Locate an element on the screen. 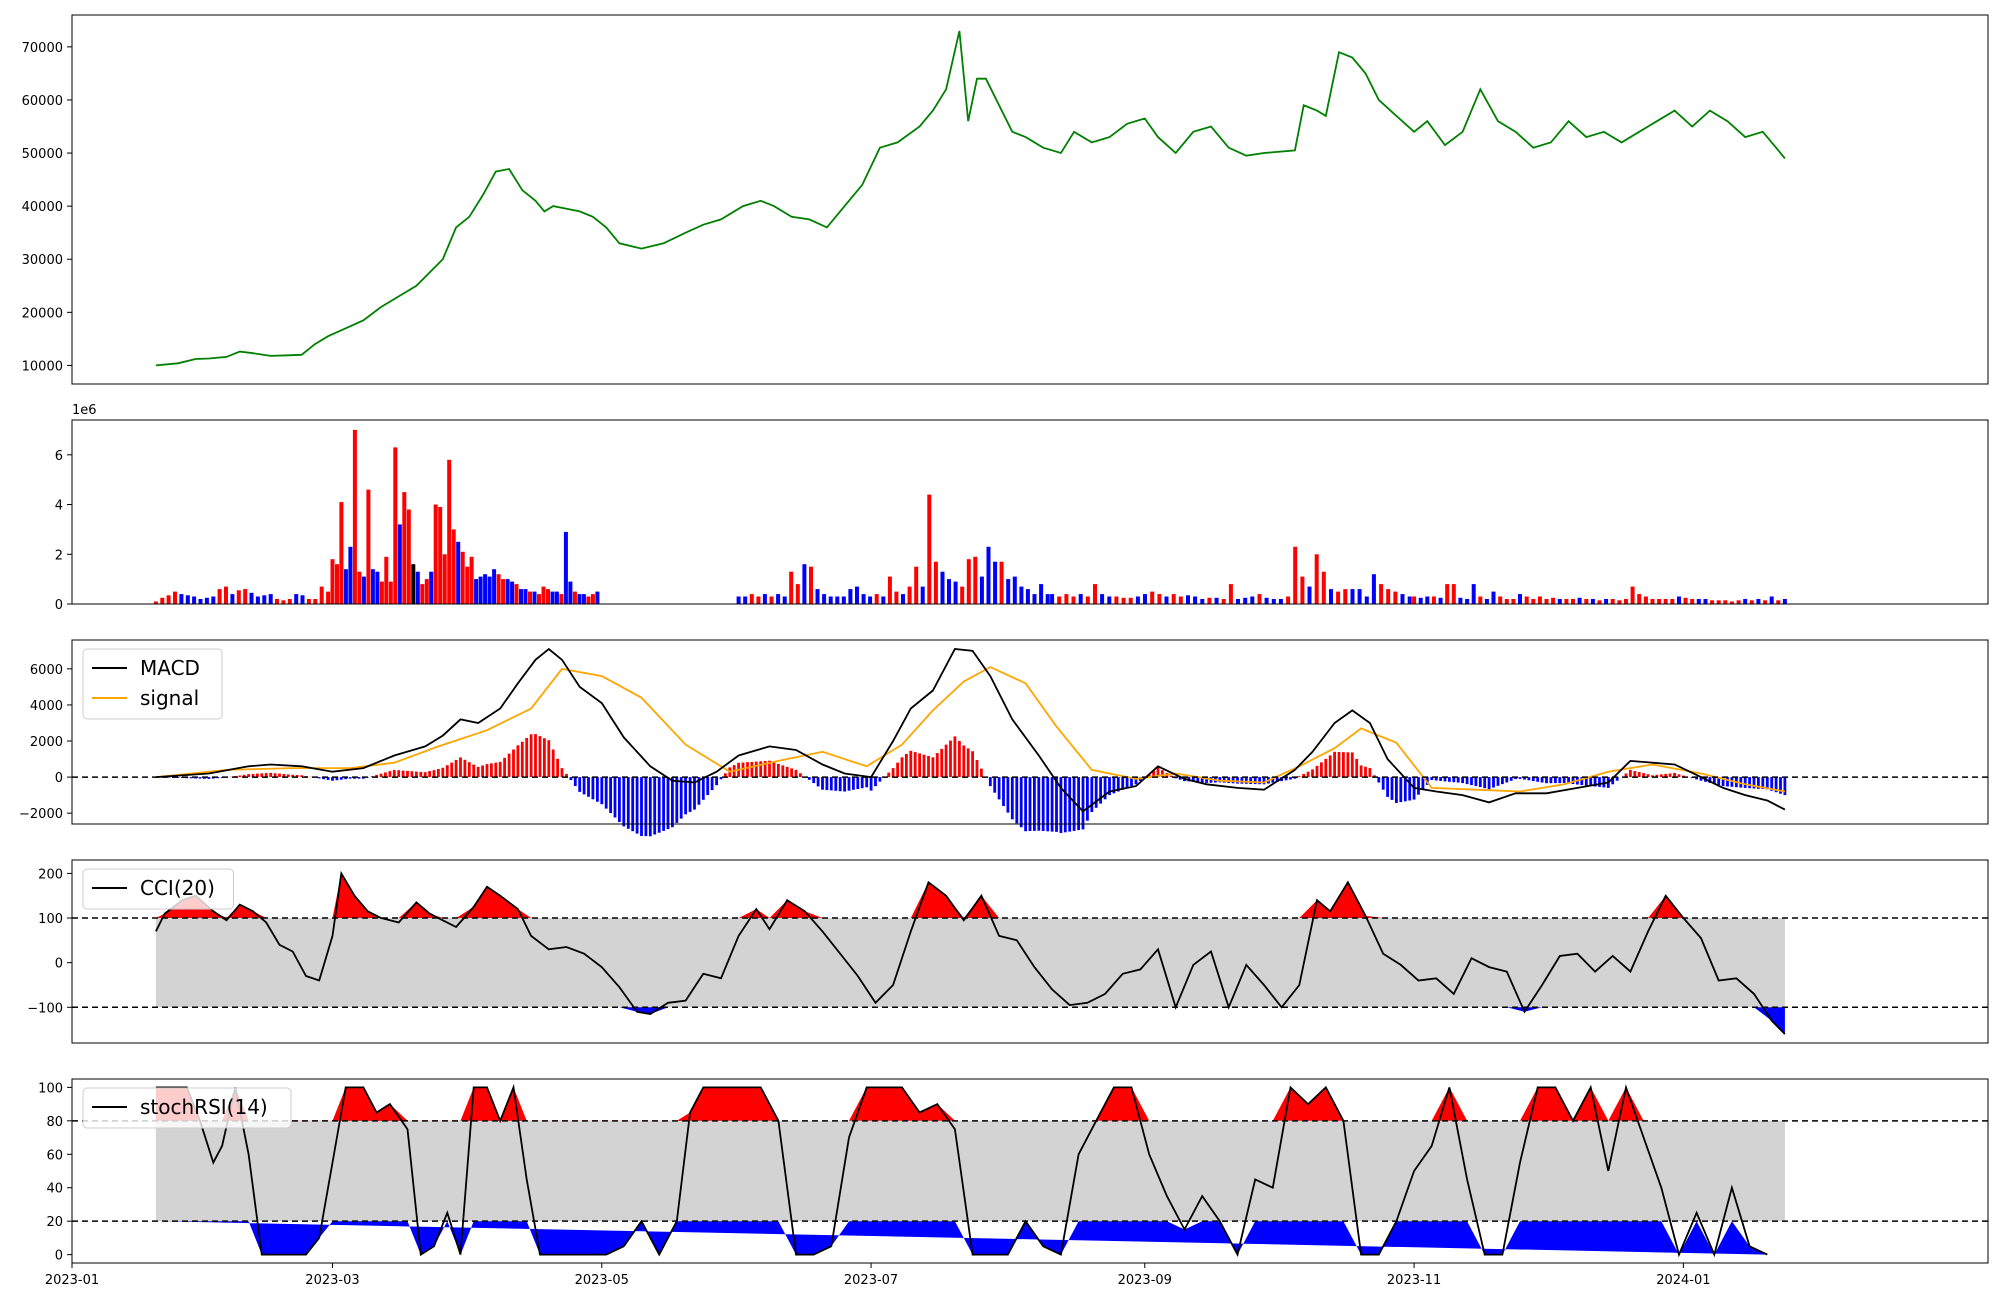 This screenshot has height=1300, width=2000. y-tick-label: 20000 is located at coordinates (42, 313).